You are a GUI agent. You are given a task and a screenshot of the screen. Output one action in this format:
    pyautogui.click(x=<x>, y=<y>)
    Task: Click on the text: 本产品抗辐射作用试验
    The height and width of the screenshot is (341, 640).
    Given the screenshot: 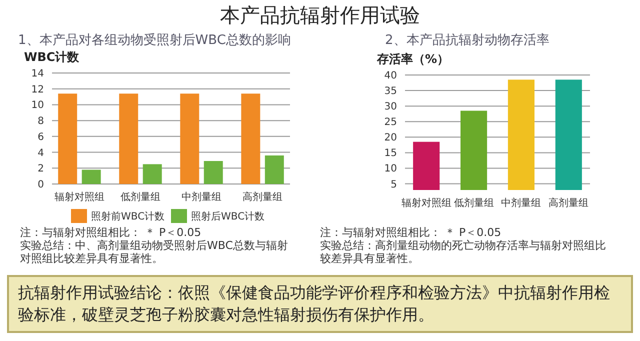 What is the action you would take?
    pyautogui.click(x=320, y=15)
    